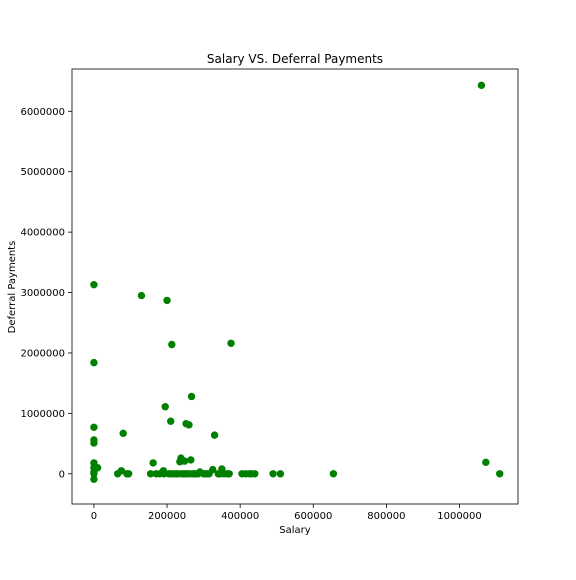 Image resolution: width=576 pixels, height=580 pixels. Describe the element at coordinates (62, 474) in the screenshot. I see `y-tick-label: 0` at that location.